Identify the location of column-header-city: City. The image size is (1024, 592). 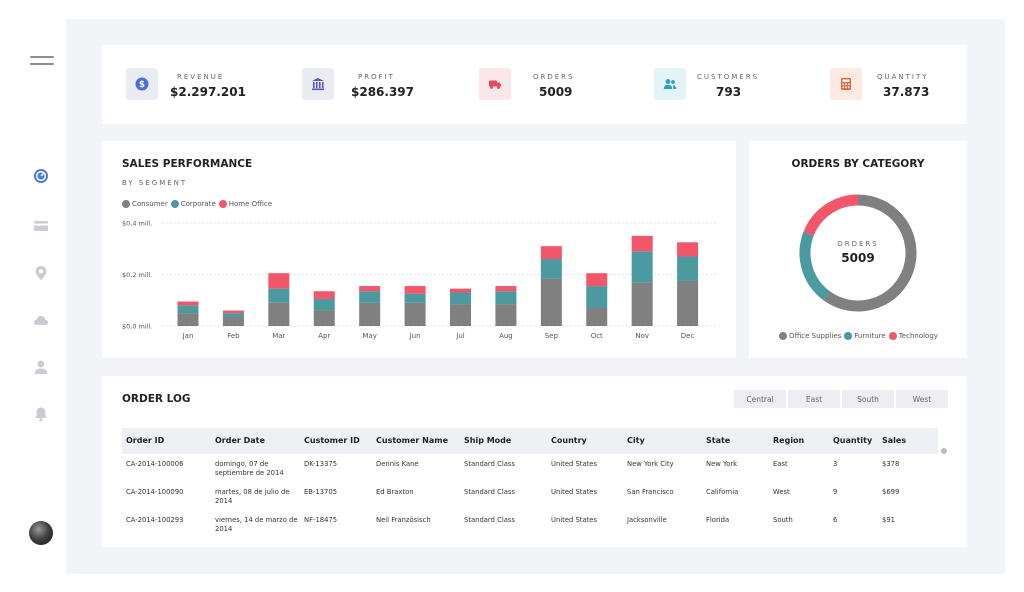
(636, 440).